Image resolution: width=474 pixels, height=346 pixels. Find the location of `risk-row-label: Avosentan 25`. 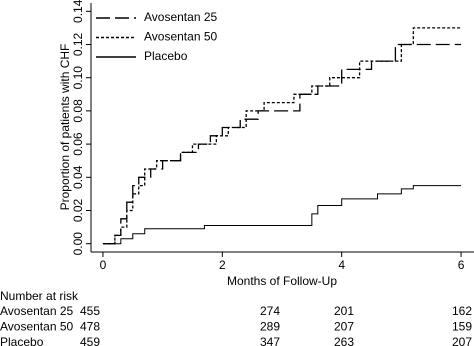

risk-row-label: Avosentan 25 is located at coordinates (36, 311).